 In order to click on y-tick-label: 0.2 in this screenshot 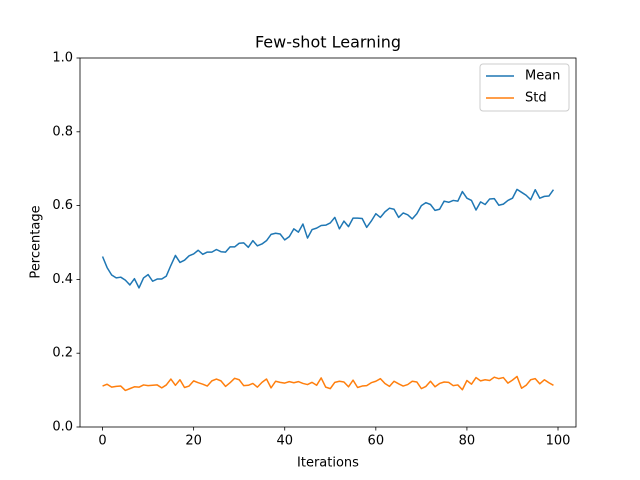, I will do `click(62, 353)`.